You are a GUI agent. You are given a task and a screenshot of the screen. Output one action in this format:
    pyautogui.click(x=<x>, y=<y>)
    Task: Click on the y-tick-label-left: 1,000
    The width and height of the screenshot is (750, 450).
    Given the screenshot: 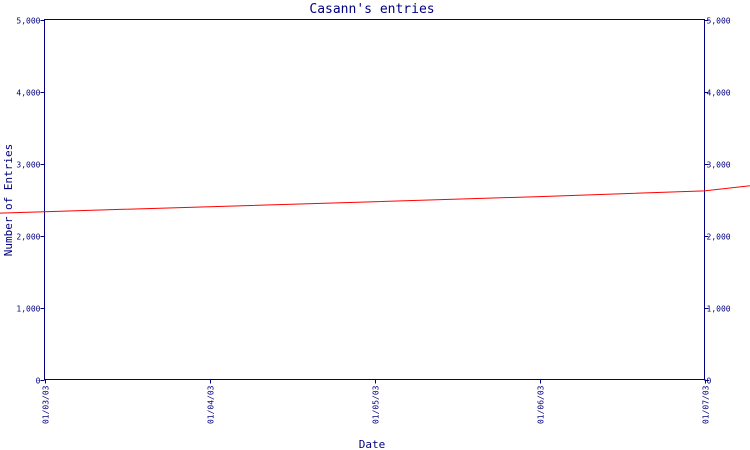 What is the action you would take?
    pyautogui.click(x=28, y=309)
    